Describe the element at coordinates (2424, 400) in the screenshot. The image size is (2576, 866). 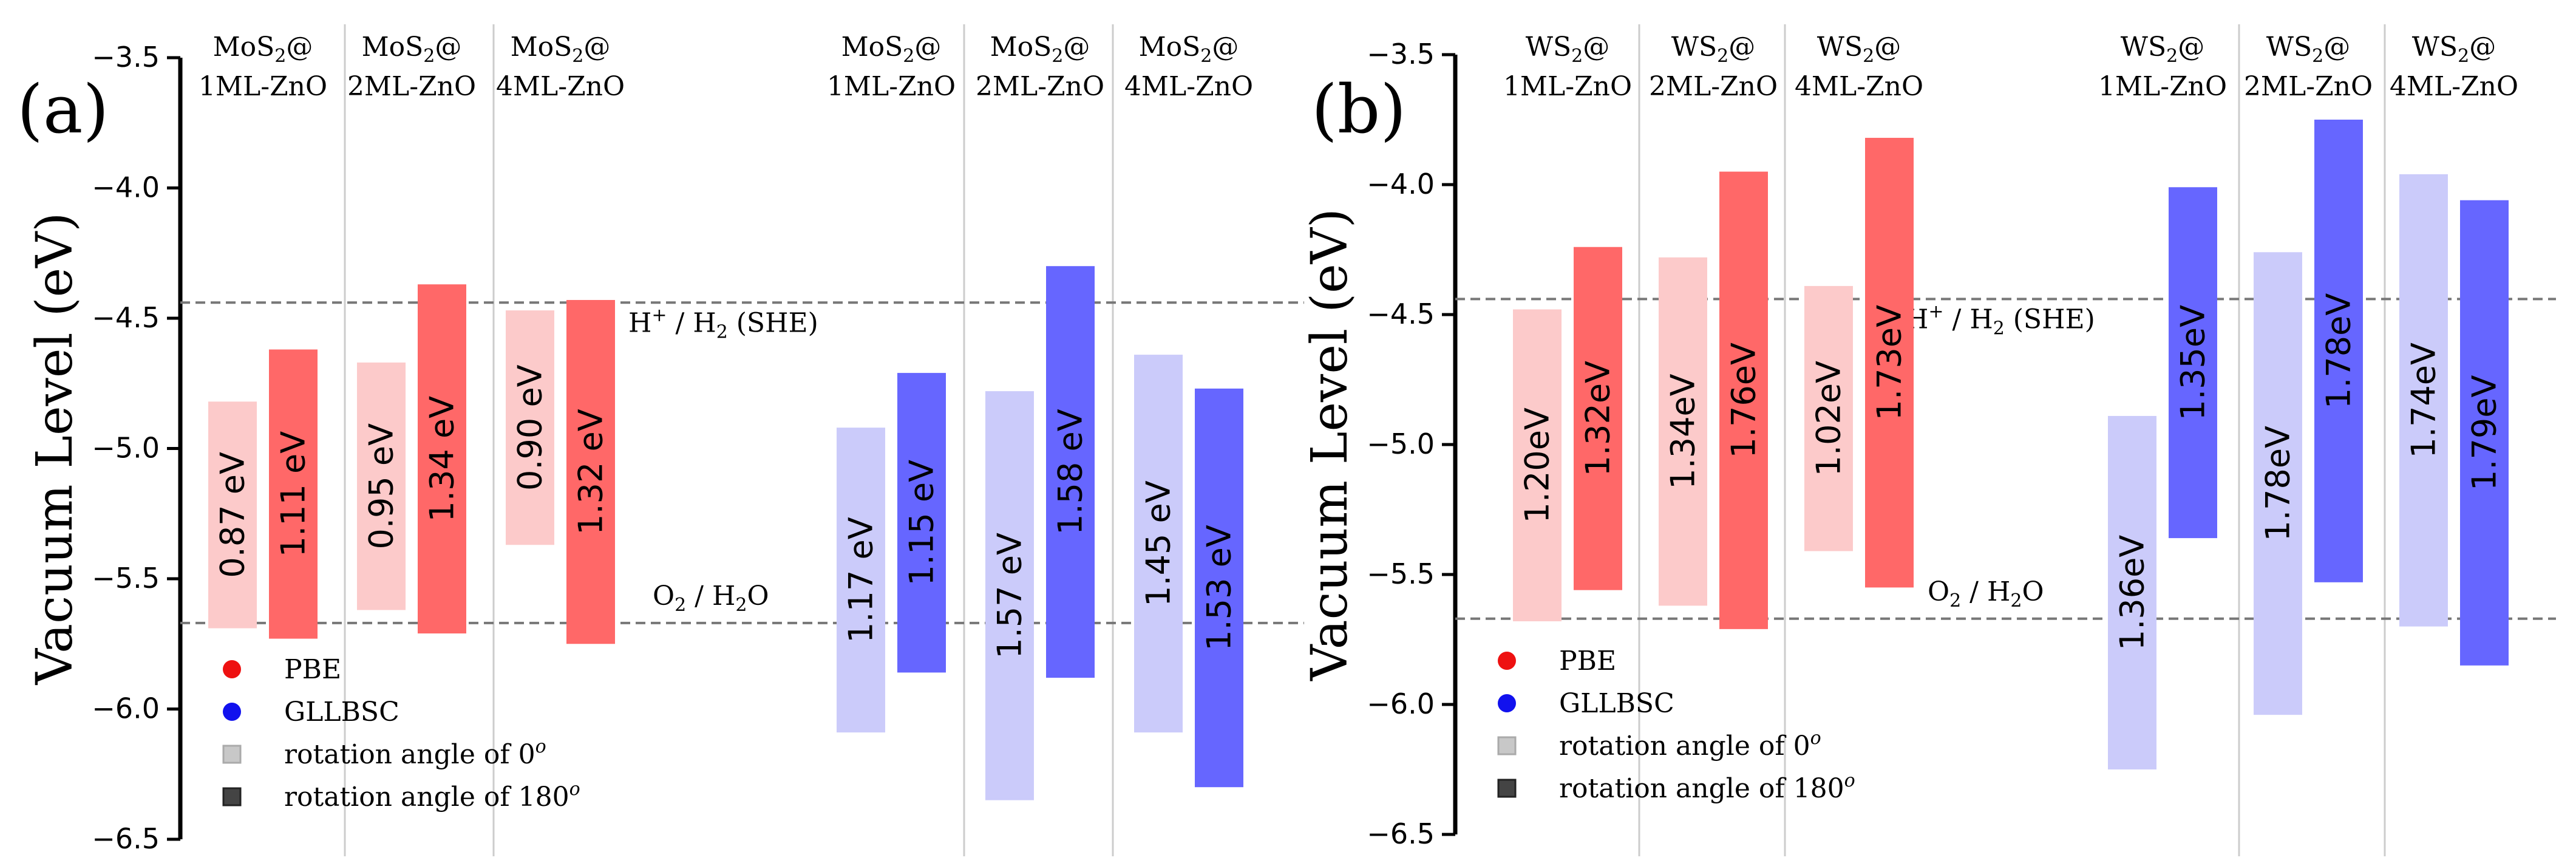
I see `bar-gap-label: 1.74eV` at that location.